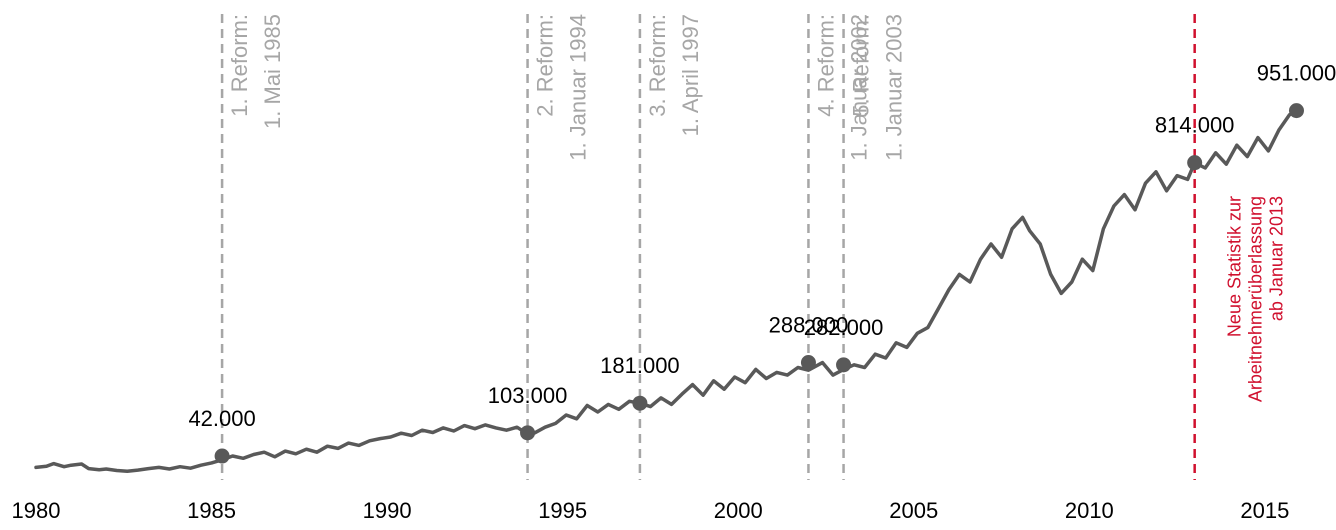 The image size is (1336, 530). Describe the element at coordinates (221, 418) in the screenshot. I see `data-point-label: 42.000` at that location.